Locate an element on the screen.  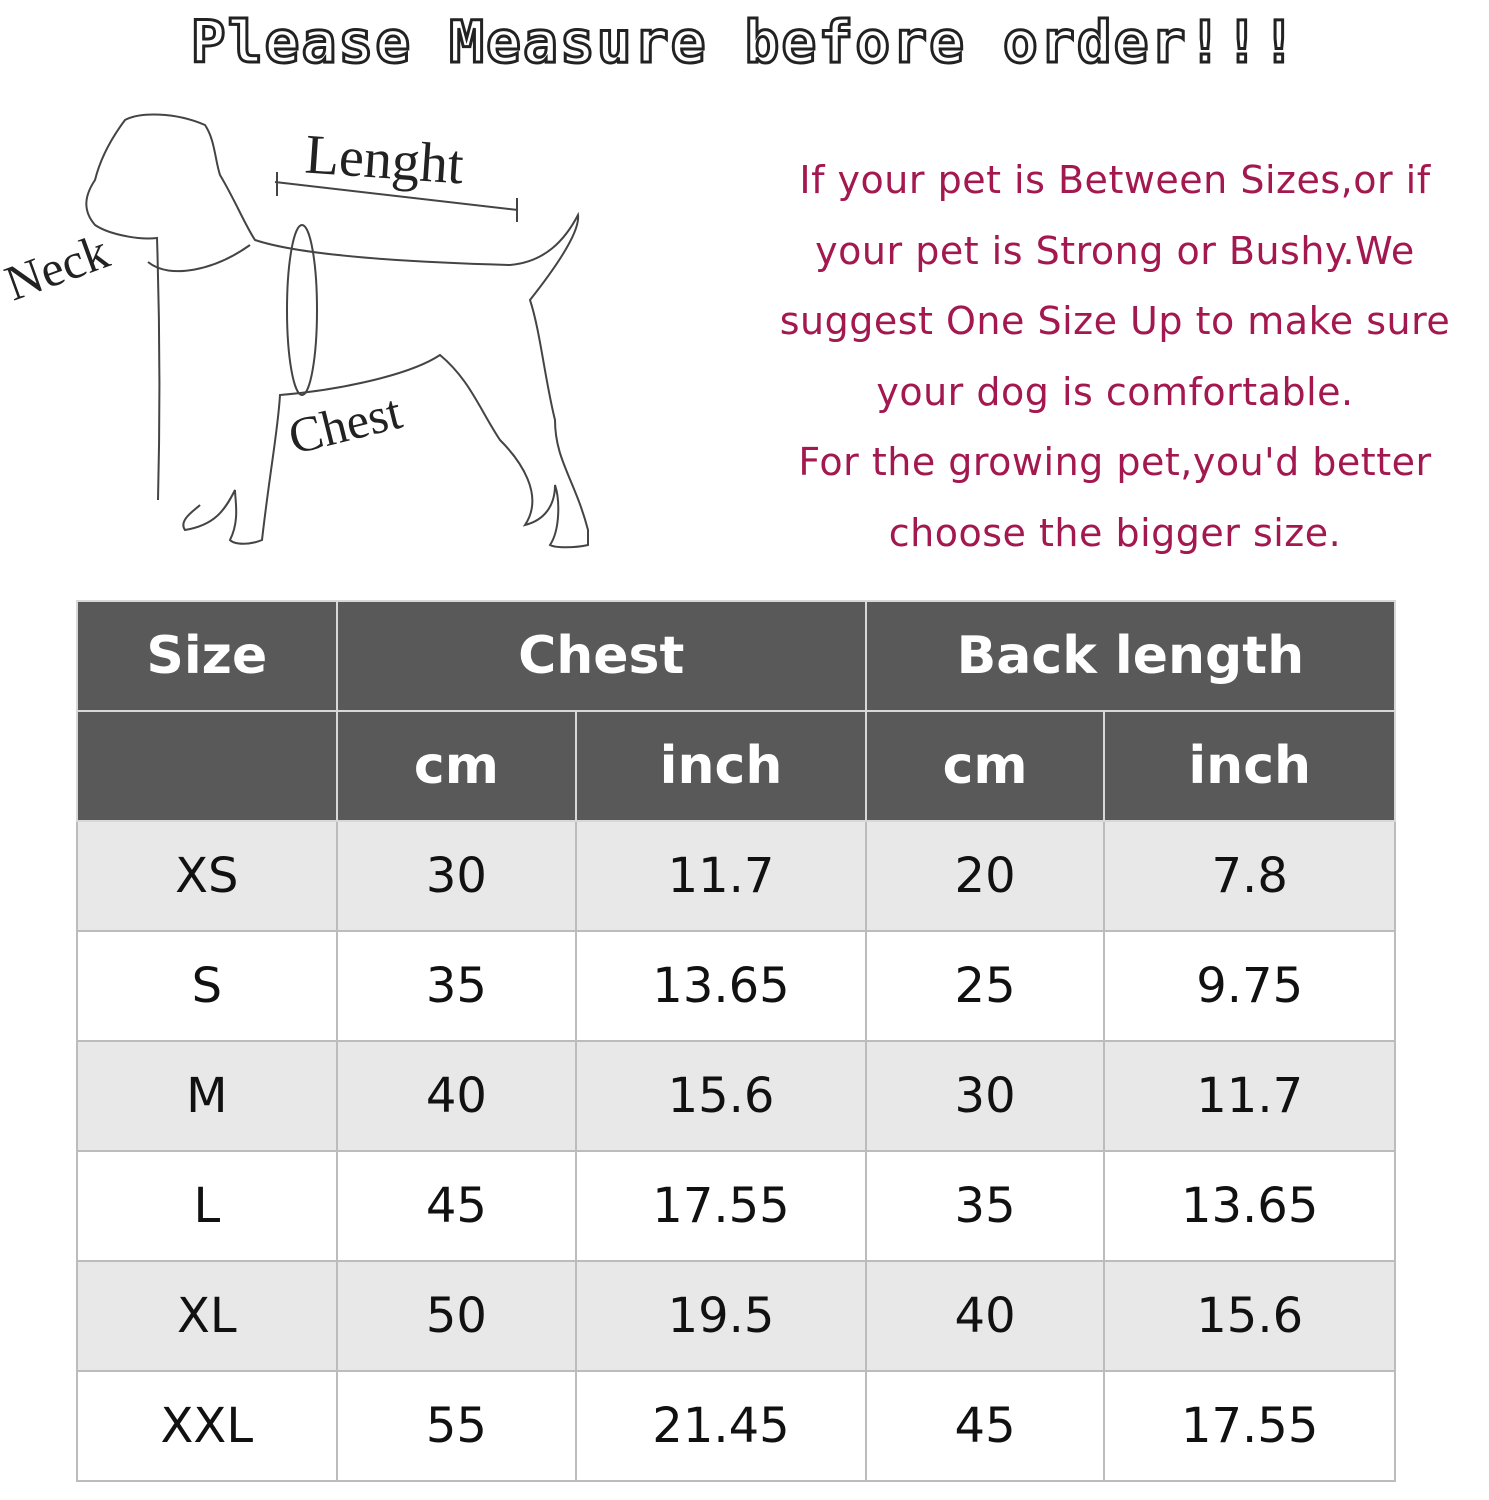
advice-line: suggest One Size Up to make sure is located at coordinates (1115, 321).